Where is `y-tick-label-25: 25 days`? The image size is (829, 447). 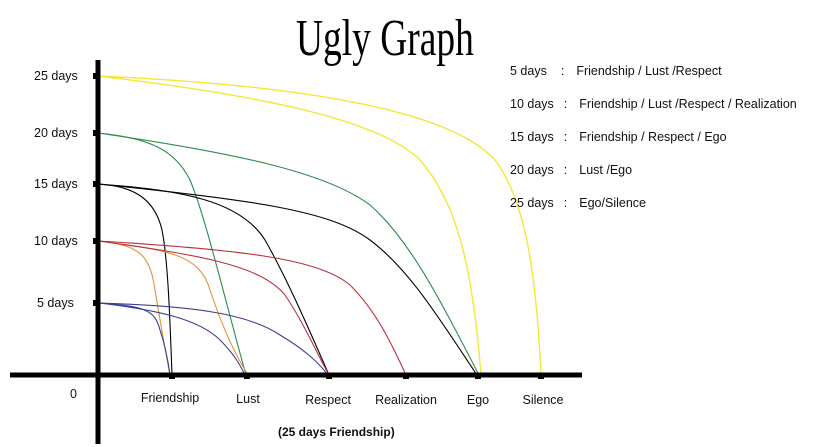
y-tick-label-25: 25 days is located at coordinates (56, 76).